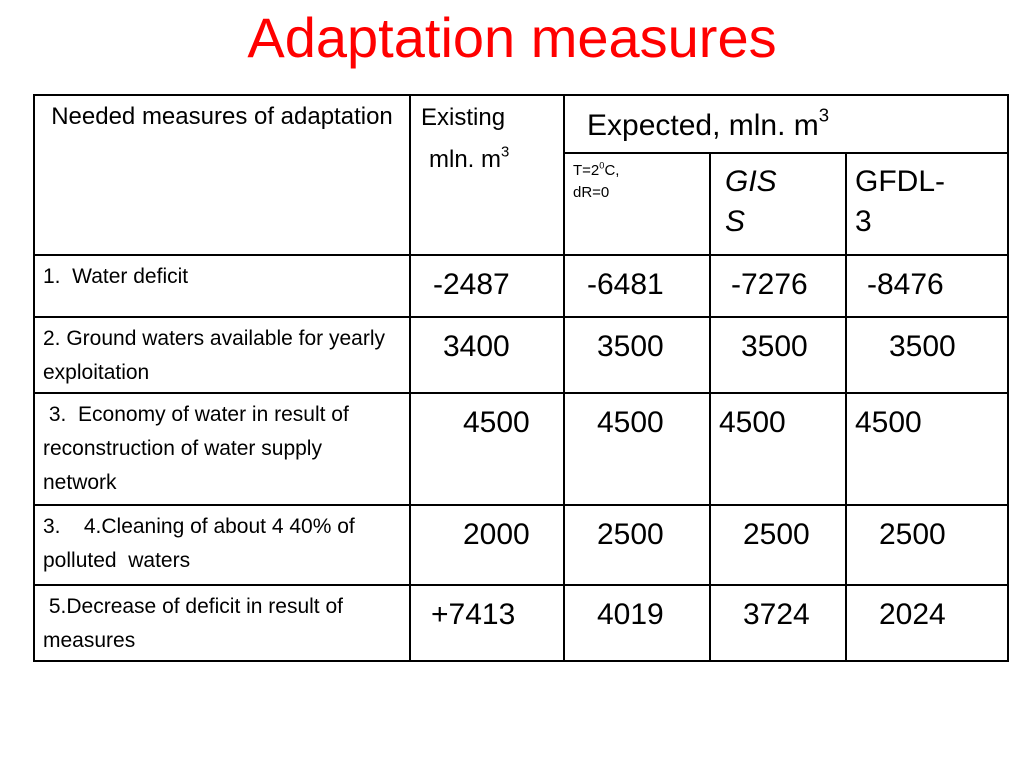 This screenshot has width=1024, height=768. Describe the element at coordinates (469, 158) in the screenshot. I see `header-existing-unit: mln. m3` at that location.